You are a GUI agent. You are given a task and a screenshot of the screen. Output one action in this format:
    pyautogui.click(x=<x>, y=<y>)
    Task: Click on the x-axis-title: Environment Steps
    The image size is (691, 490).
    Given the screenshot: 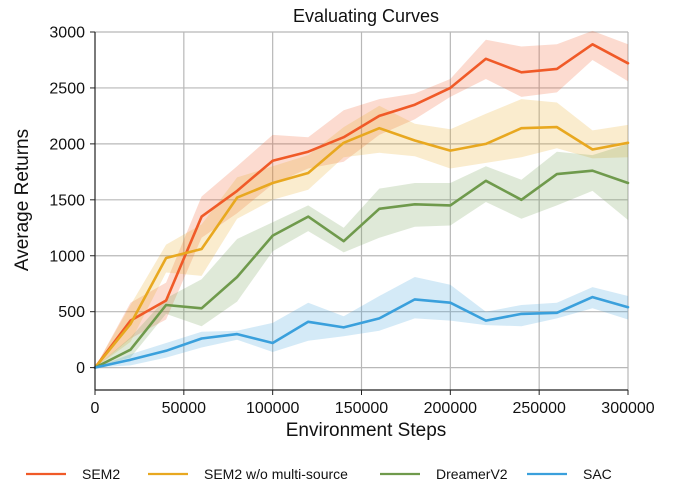 What is the action you would take?
    pyautogui.click(x=366, y=430)
    